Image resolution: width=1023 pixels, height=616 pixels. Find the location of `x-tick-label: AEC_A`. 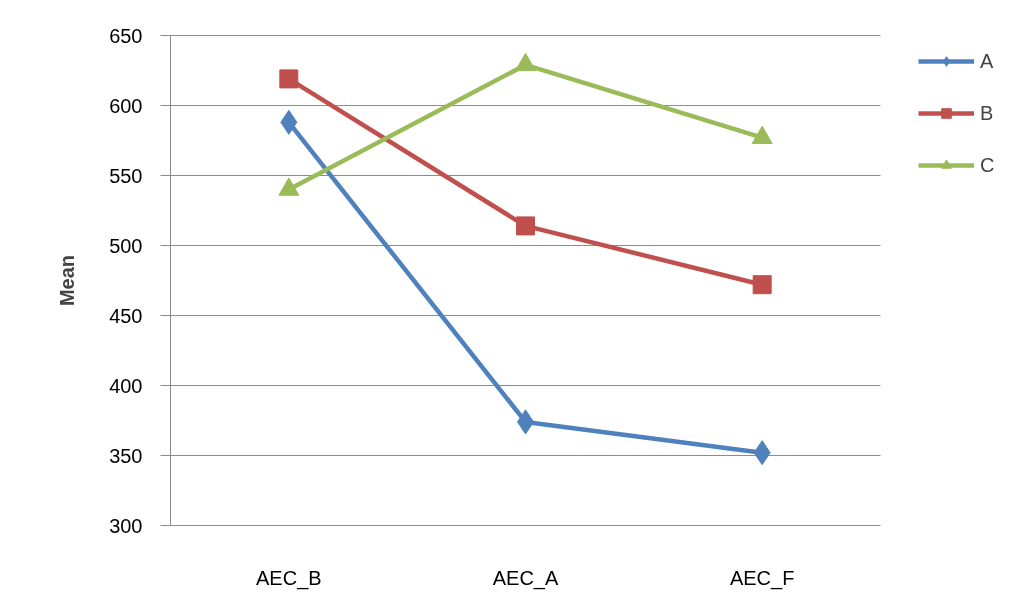

x-tick-label: AEC_A is located at coordinates (525, 578).